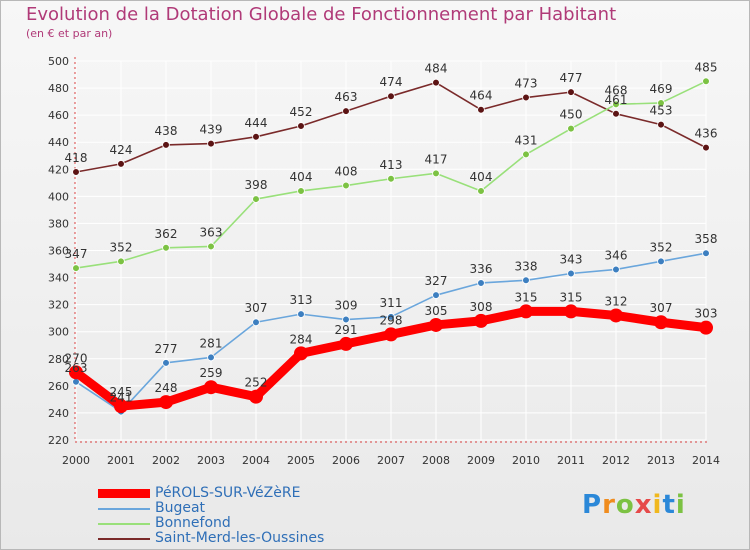 The width and height of the screenshot is (750, 550). Describe the element at coordinates (301, 177) in the screenshot. I see `data-label: 404` at that location.